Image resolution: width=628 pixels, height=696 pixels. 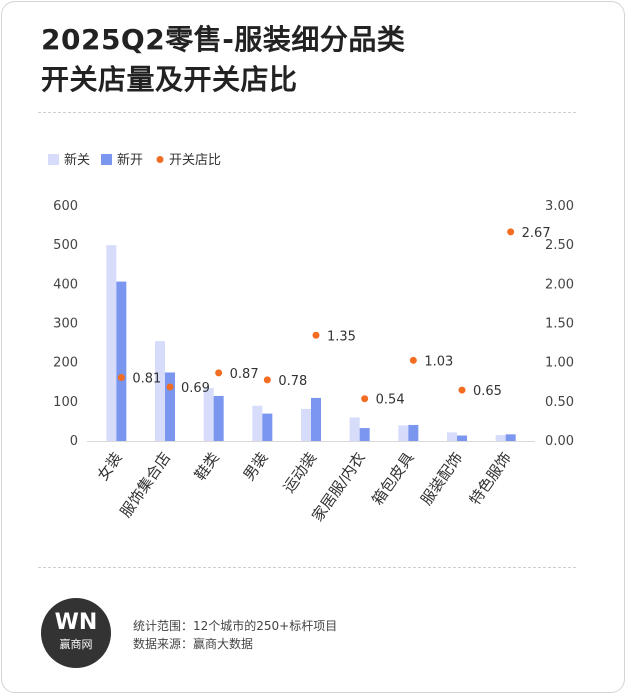 I want to click on category-label-0: 女装, so click(x=110, y=466).